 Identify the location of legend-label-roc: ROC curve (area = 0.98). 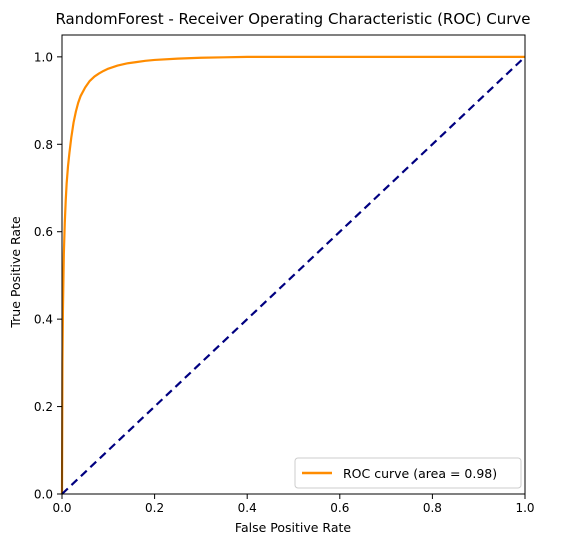
(420, 473).